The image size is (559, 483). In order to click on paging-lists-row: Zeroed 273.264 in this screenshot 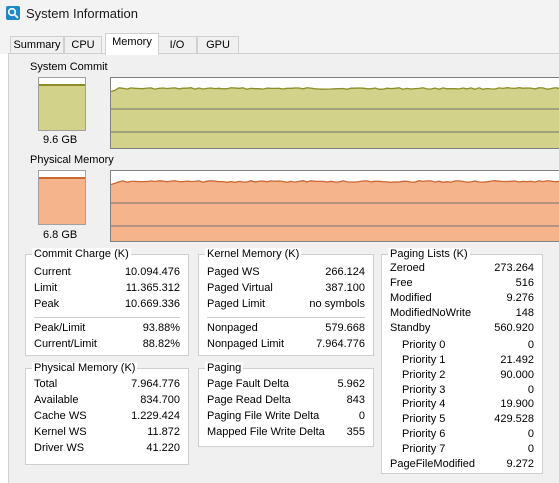, I will do `click(462, 268)`.